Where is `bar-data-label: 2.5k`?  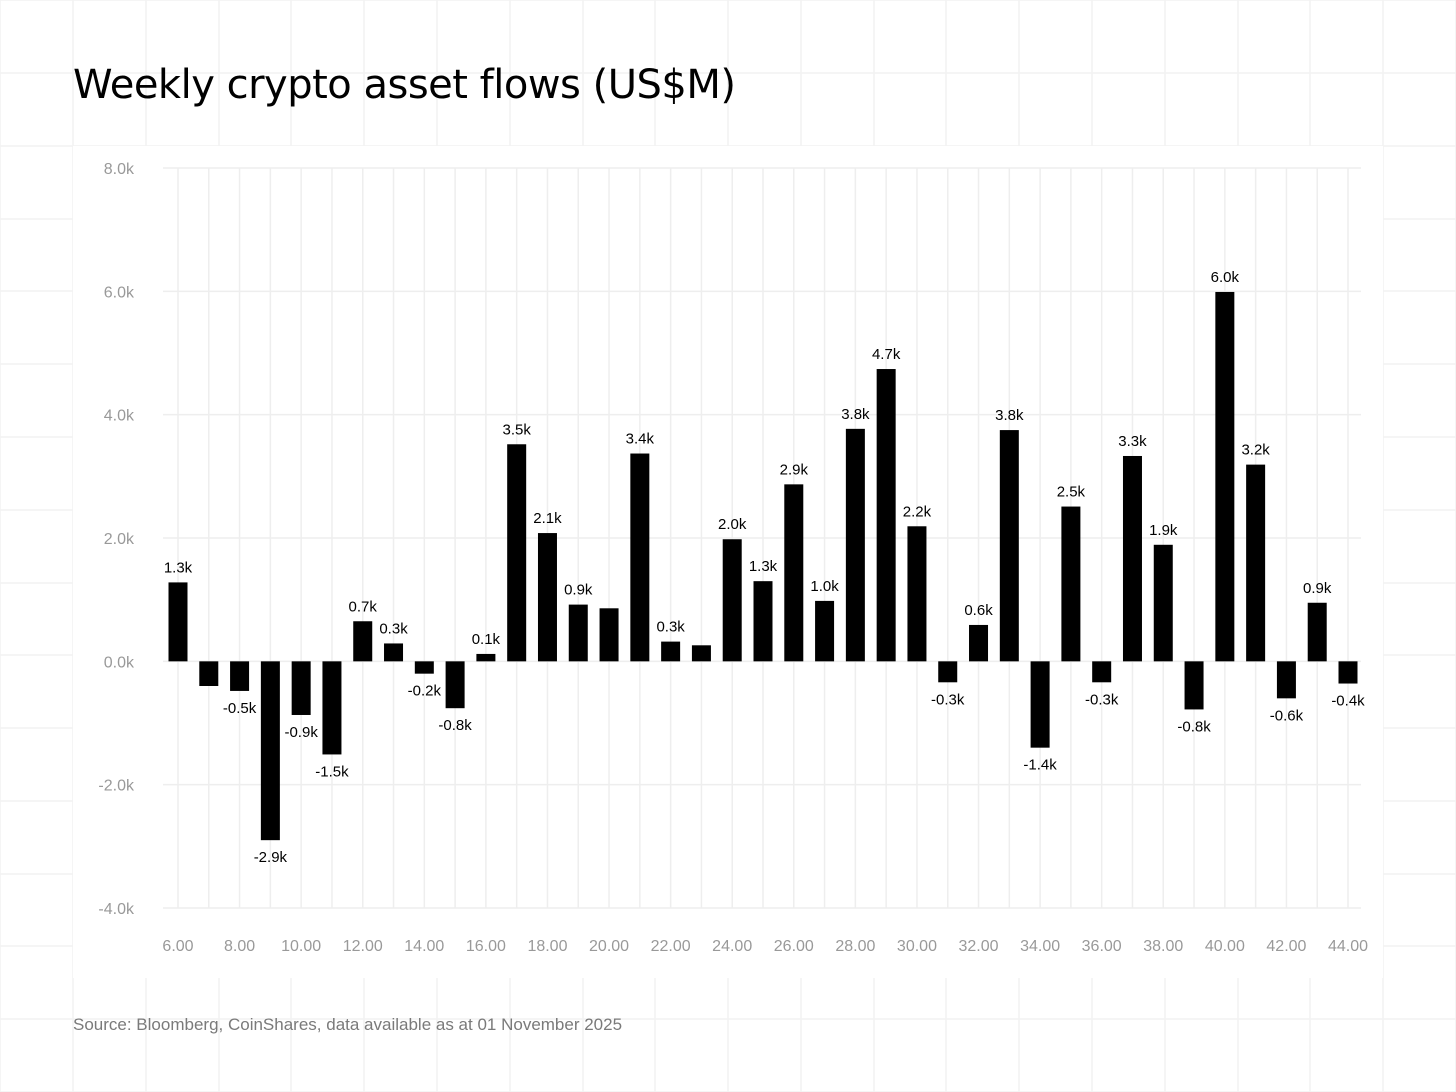 bar-data-label: 2.5k is located at coordinates (1071, 492).